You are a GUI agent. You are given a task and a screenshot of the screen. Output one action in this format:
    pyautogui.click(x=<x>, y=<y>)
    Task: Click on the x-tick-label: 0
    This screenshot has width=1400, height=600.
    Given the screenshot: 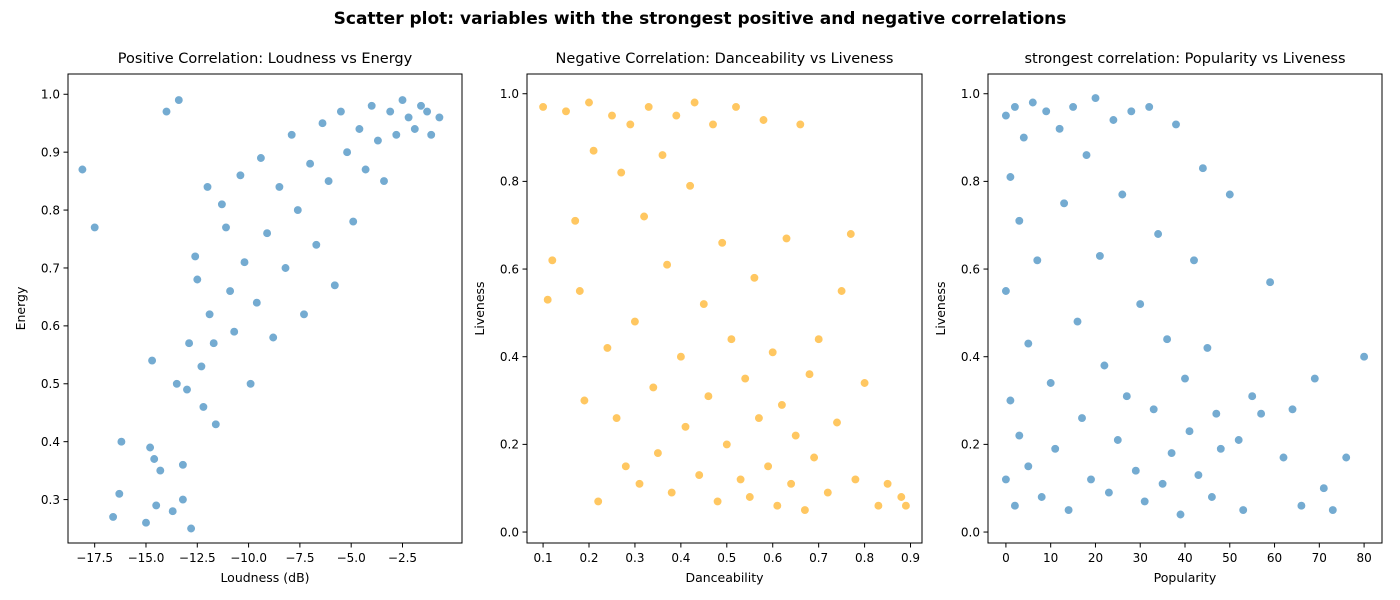 What is the action you would take?
    pyautogui.click(x=1006, y=558)
    